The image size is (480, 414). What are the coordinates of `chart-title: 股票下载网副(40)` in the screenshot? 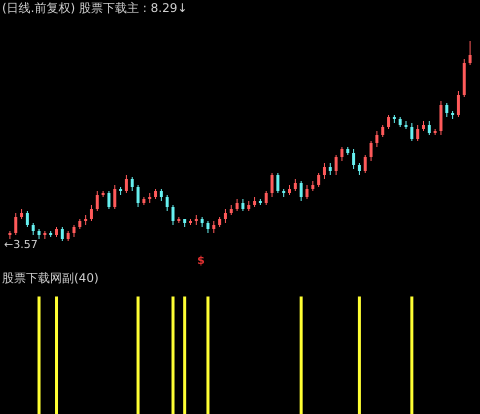 It's located at (50, 278).